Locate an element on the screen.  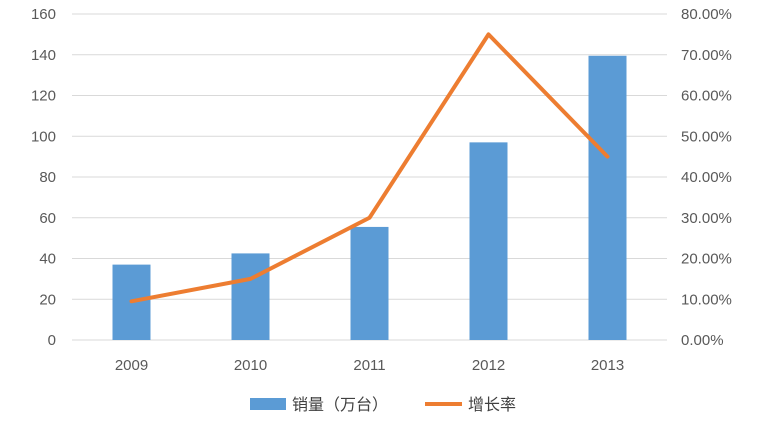
y-left-tick-label: 40 is located at coordinates (47, 259).